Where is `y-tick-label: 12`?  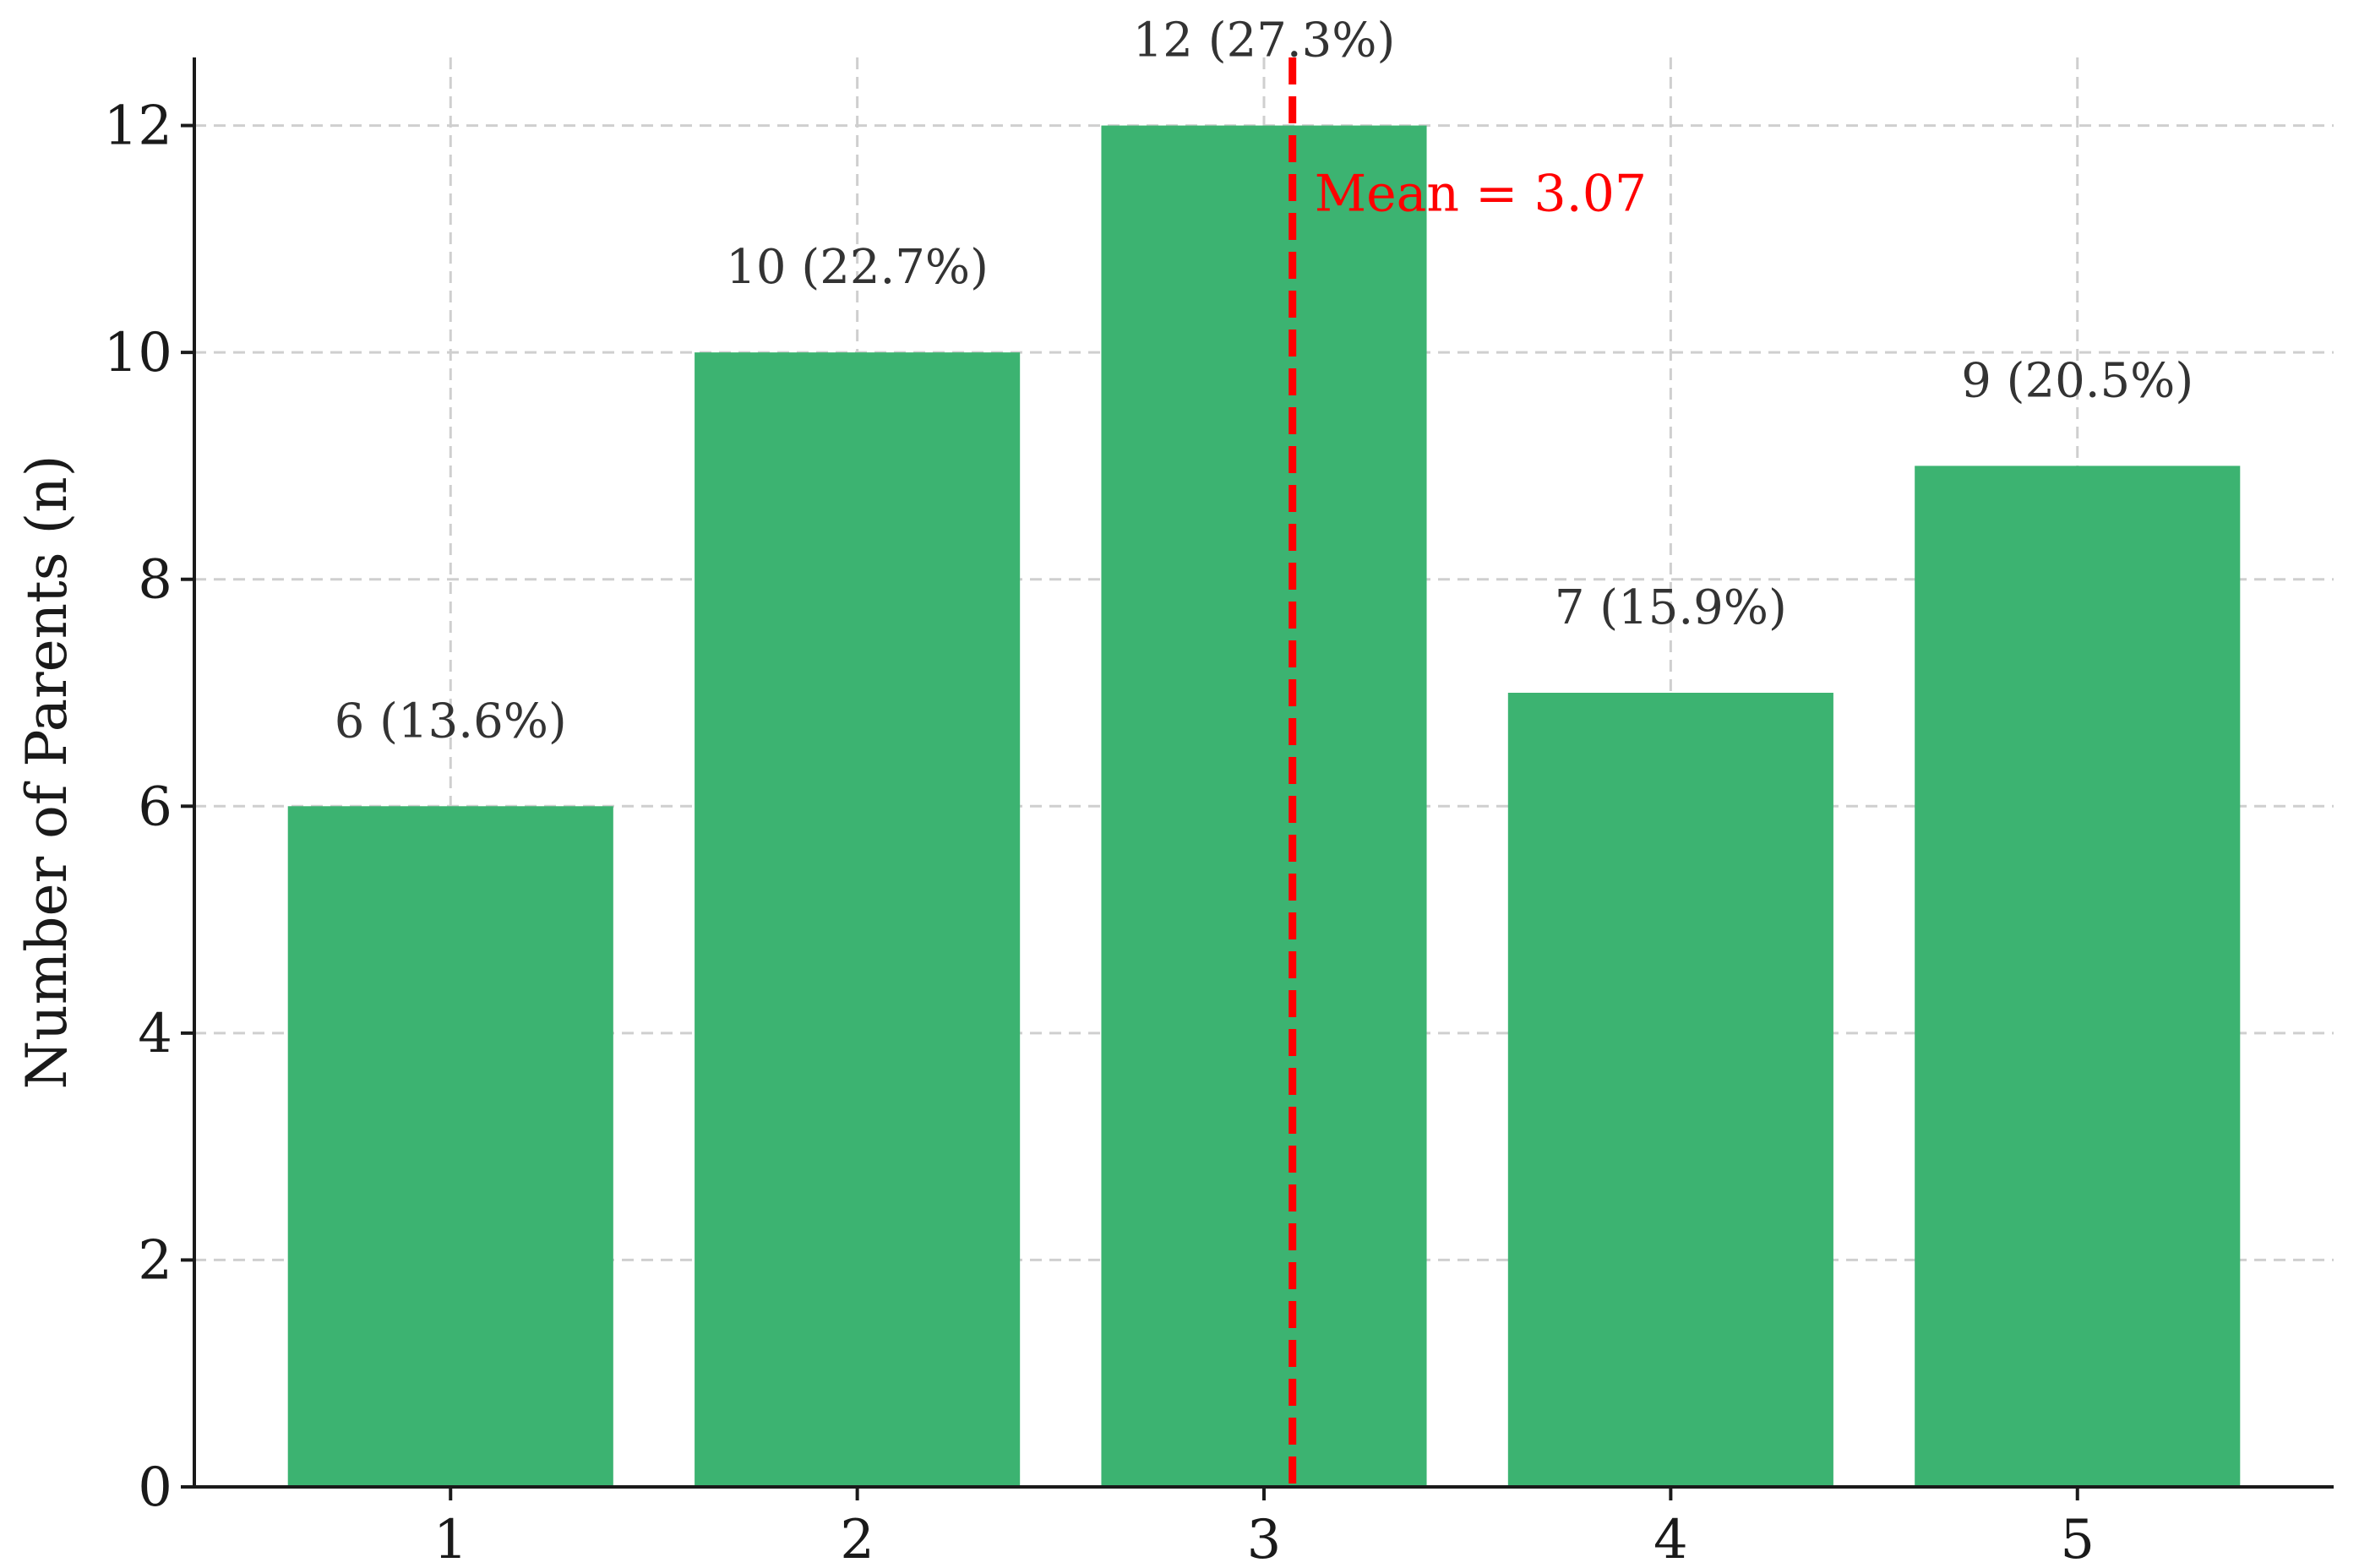 y-tick-label: 12 is located at coordinates (138, 126).